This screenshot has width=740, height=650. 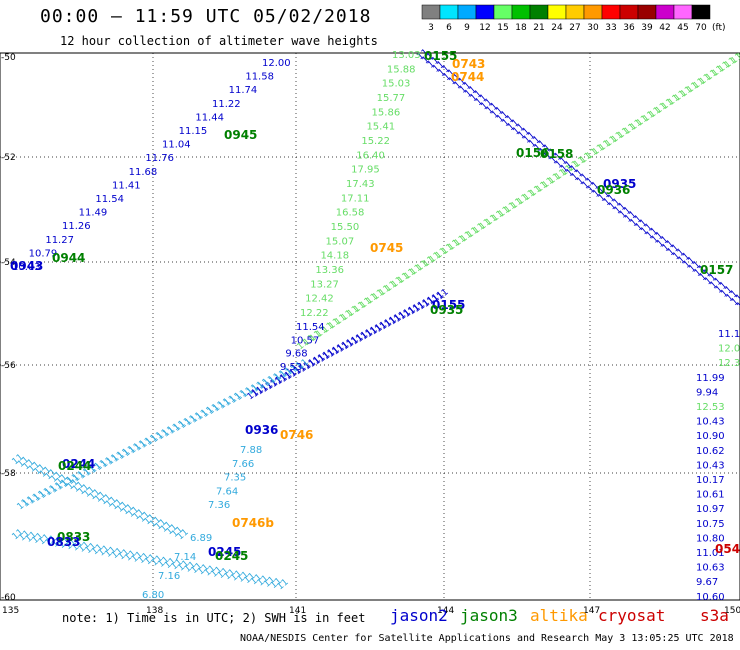 I want to click on swh-label-altika: 7.88, so click(x=251, y=450).